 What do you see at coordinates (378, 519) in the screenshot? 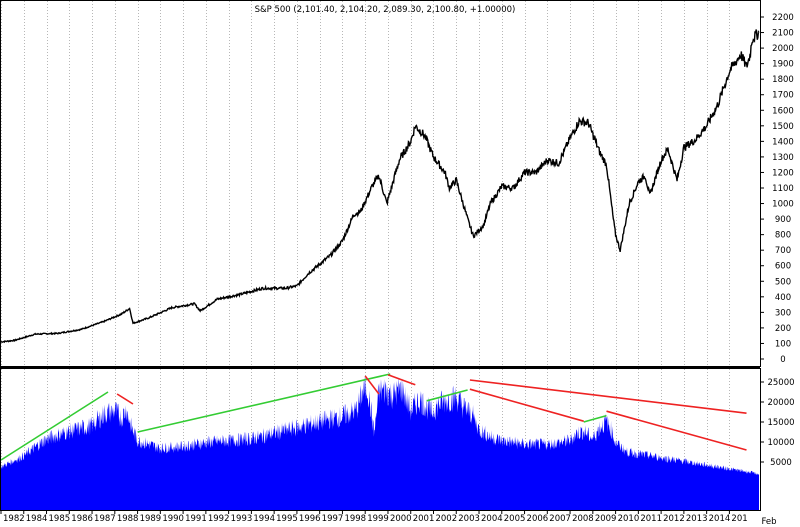
I see `x-tick-label: 1999` at bounding box center [378, 519].